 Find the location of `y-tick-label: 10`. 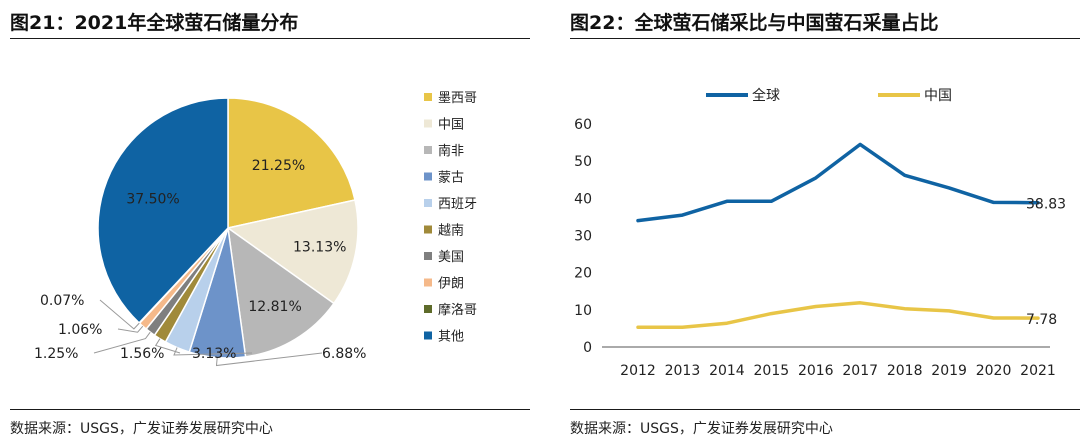

y-tick-label: 10 is located at coordinates (583, 311).